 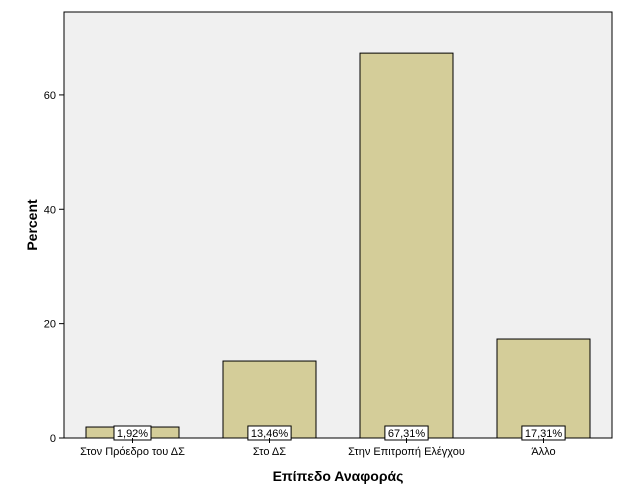 I want to click on y-axis-ticks: 0 20 40 60, so click(x=54, y=267).